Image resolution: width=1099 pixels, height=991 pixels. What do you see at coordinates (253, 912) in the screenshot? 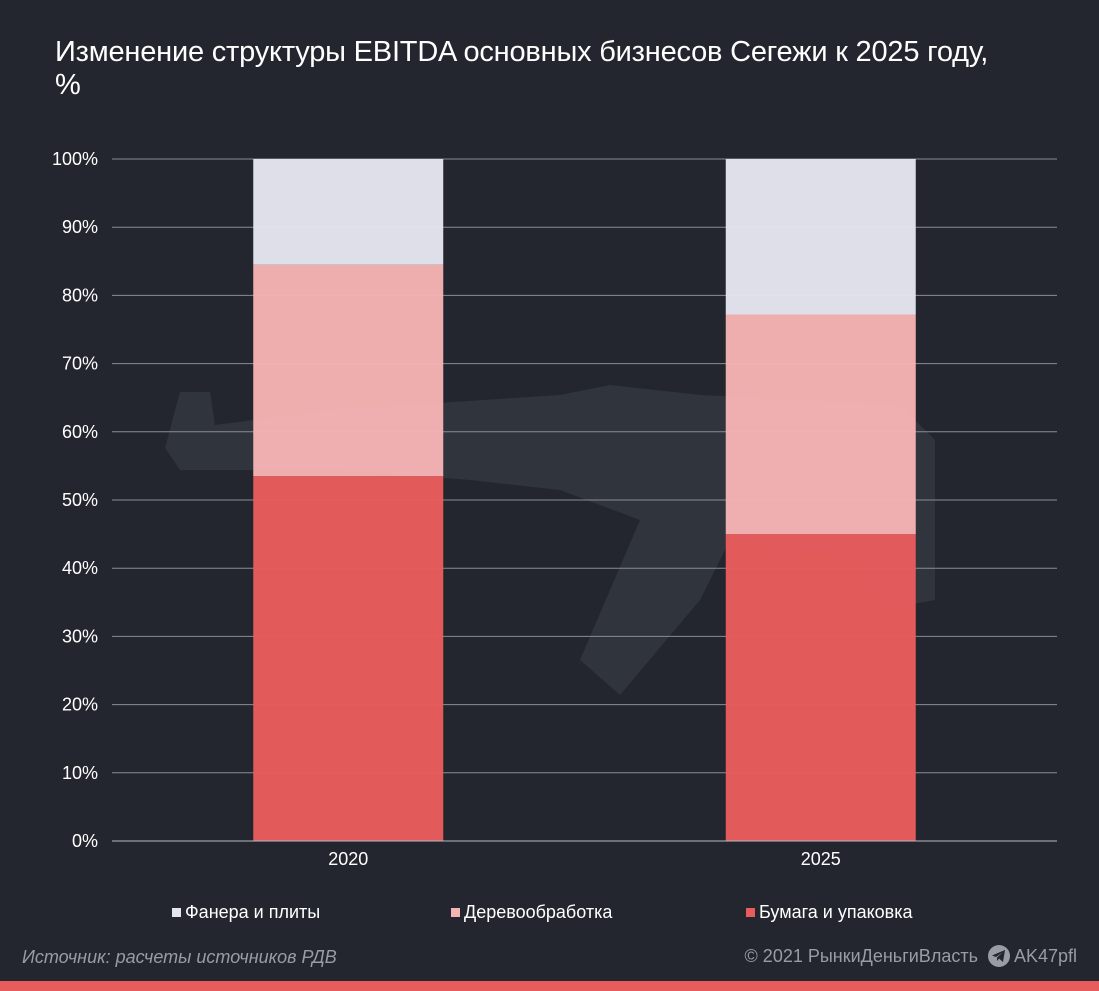
I see `legend-label: Фанера и плиты` at bounding box center [253, 912].